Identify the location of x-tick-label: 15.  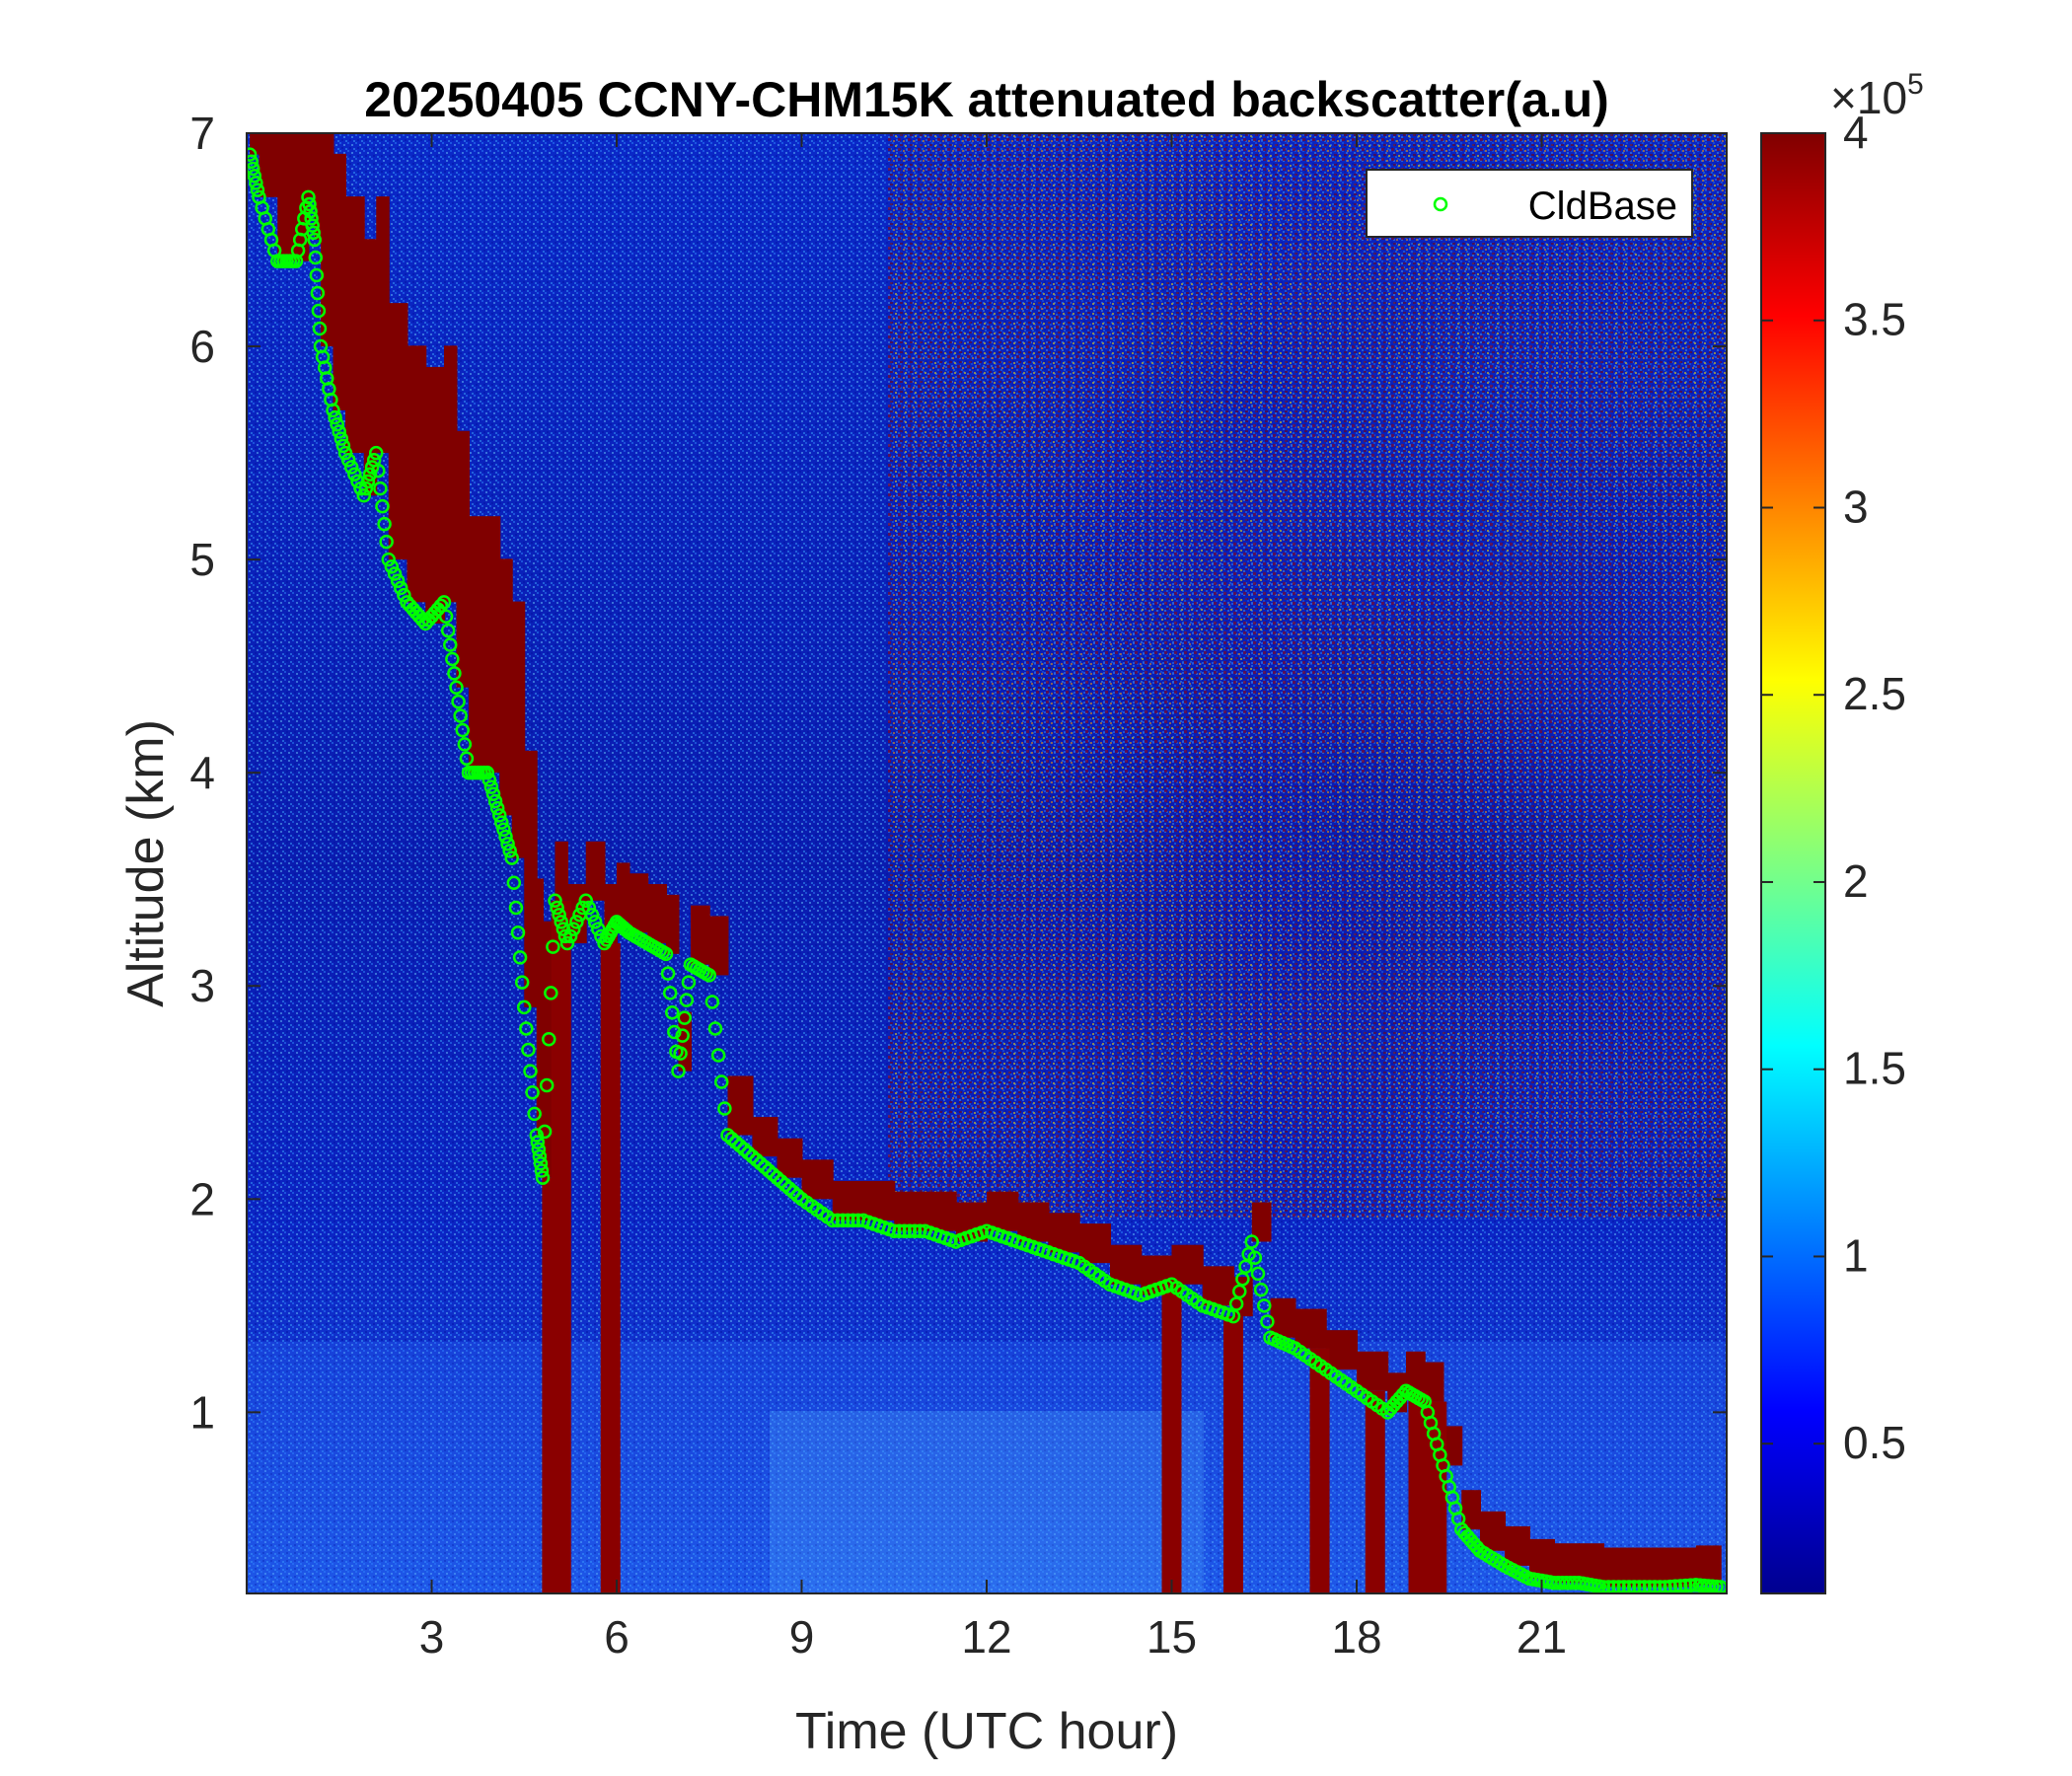
(1172, 1637).